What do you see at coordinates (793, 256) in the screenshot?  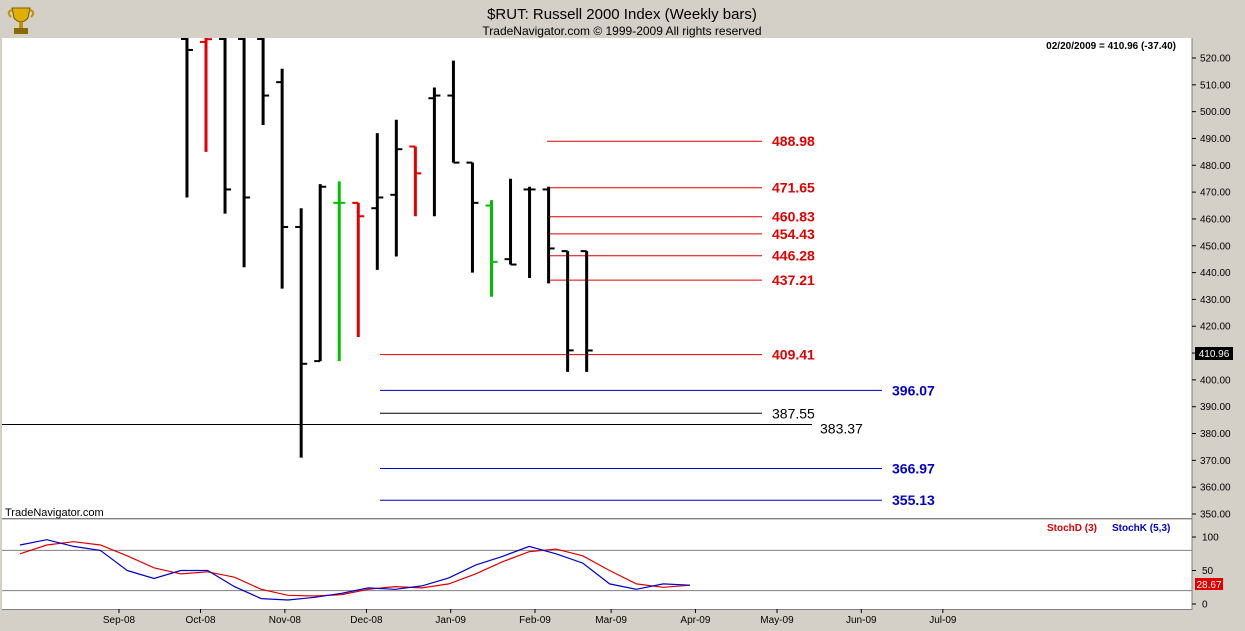 I see `level-label-446-28: 446.28` at bounding box center [793, 256].